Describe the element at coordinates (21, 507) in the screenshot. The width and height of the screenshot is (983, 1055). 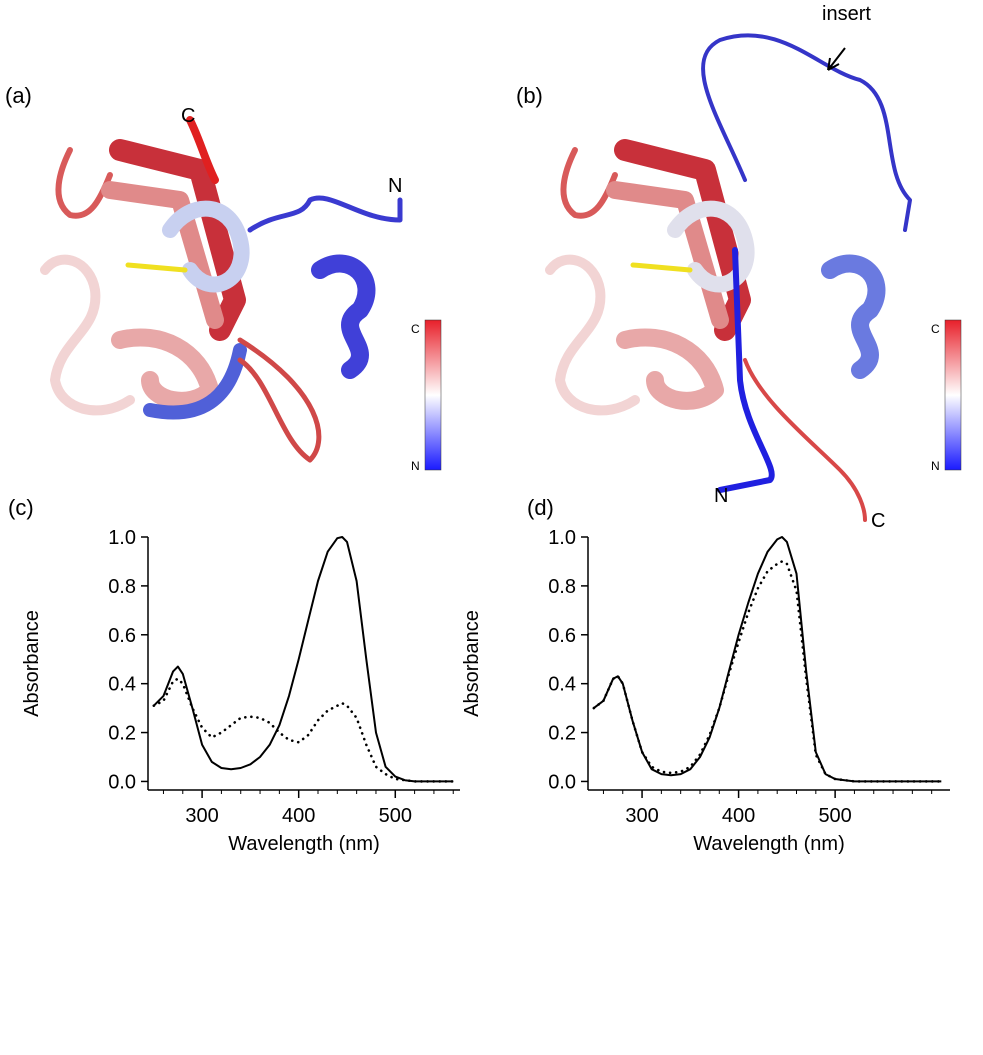
I see `panel-label: (c)` at that location.